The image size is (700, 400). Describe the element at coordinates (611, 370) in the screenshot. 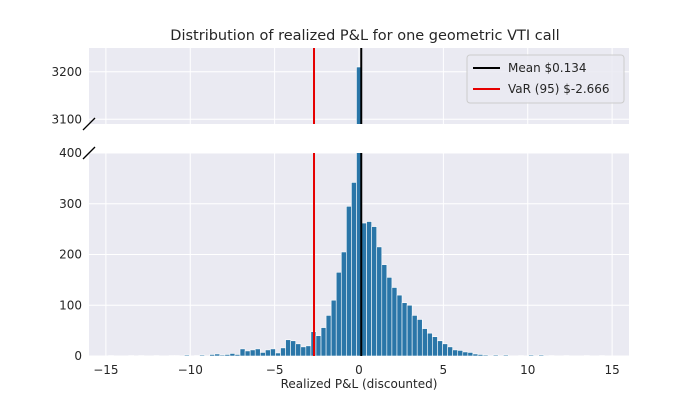

I see `x-tick-label: 15` at that location.